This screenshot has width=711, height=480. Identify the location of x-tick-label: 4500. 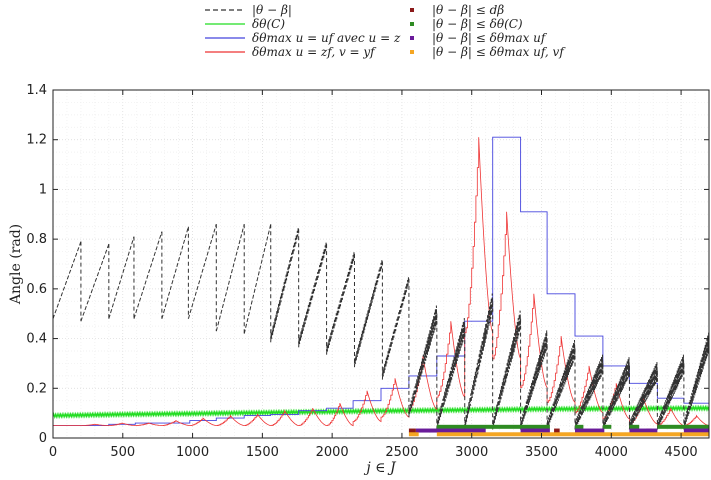
(681, 452).